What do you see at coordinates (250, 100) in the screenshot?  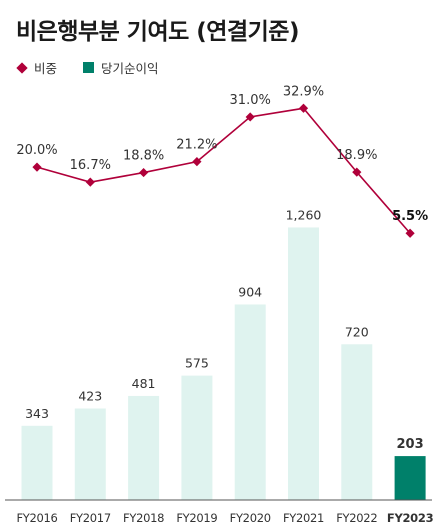 I see `ratio-value-label-FY2020: 31.0%` at bounding box center [250, 100].